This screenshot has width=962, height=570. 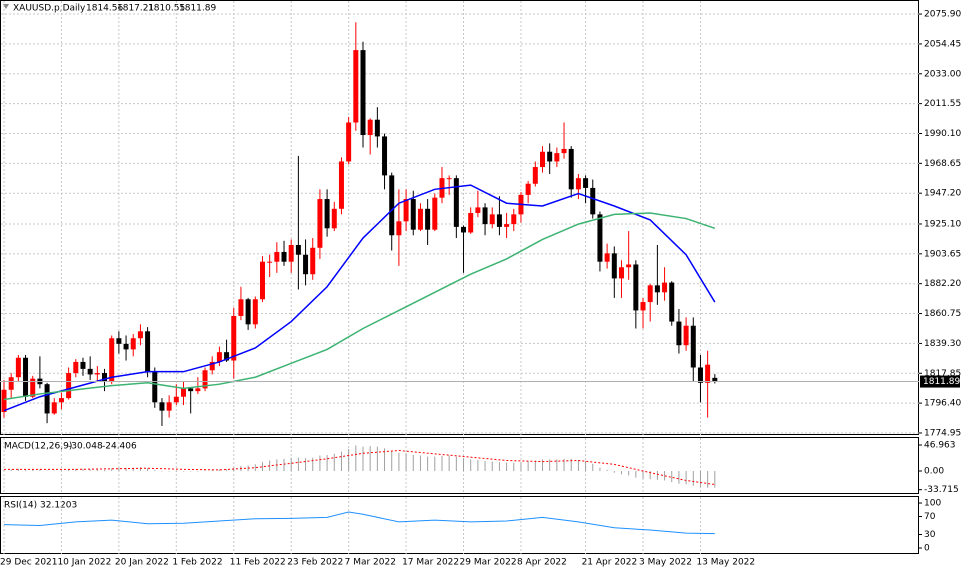 What do you see at coordinates (942, 164) in the screenshot?
I see `y-tick-label: 1968.65` at bounding box center [942, 164].